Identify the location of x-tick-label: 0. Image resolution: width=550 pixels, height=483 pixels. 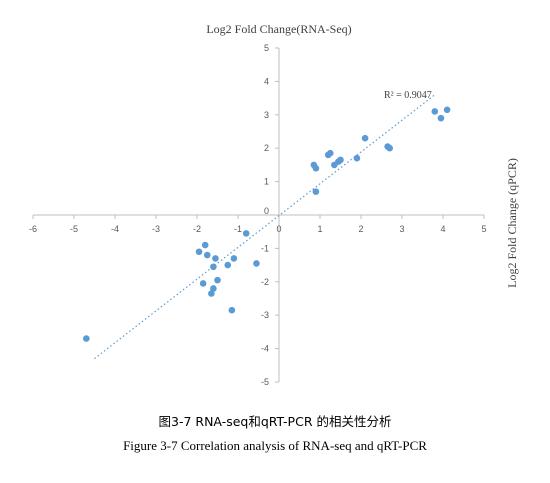
(278, 229).